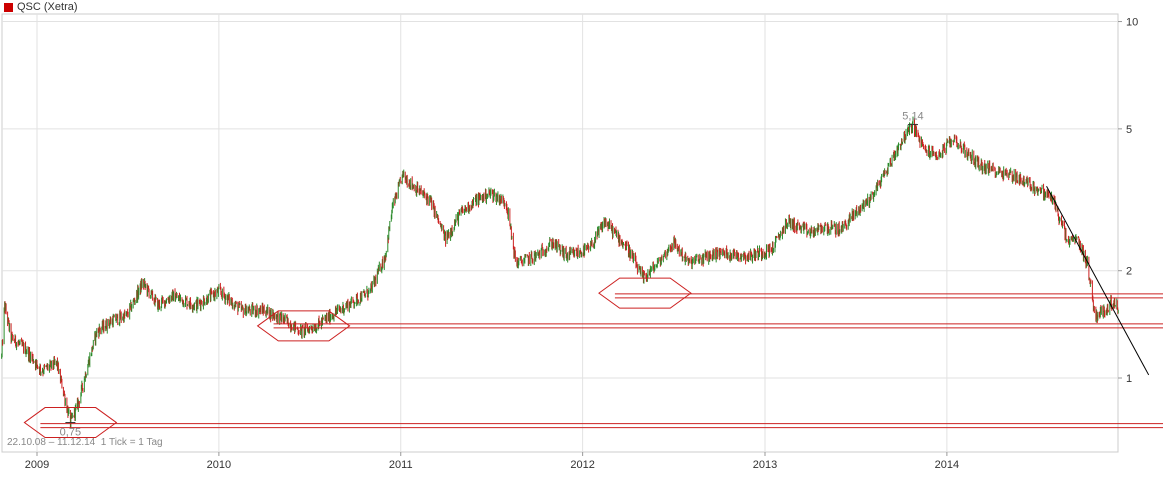 Image resolution: width=1163 pixels, height=481 pixels. What do you see at coordinates (765, 465) in the screenshot?
I see `x-tick-label: 2013` at bounding box center [765, 465].